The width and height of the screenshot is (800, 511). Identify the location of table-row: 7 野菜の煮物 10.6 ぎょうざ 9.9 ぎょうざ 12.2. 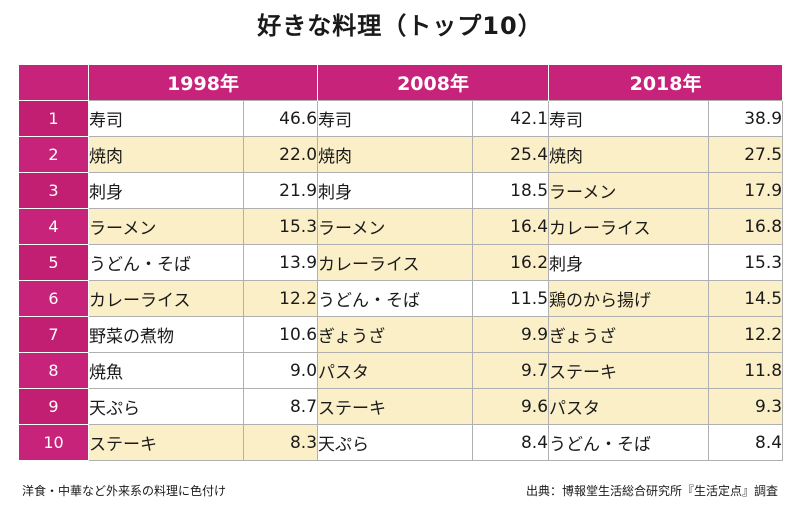
(401, 334).